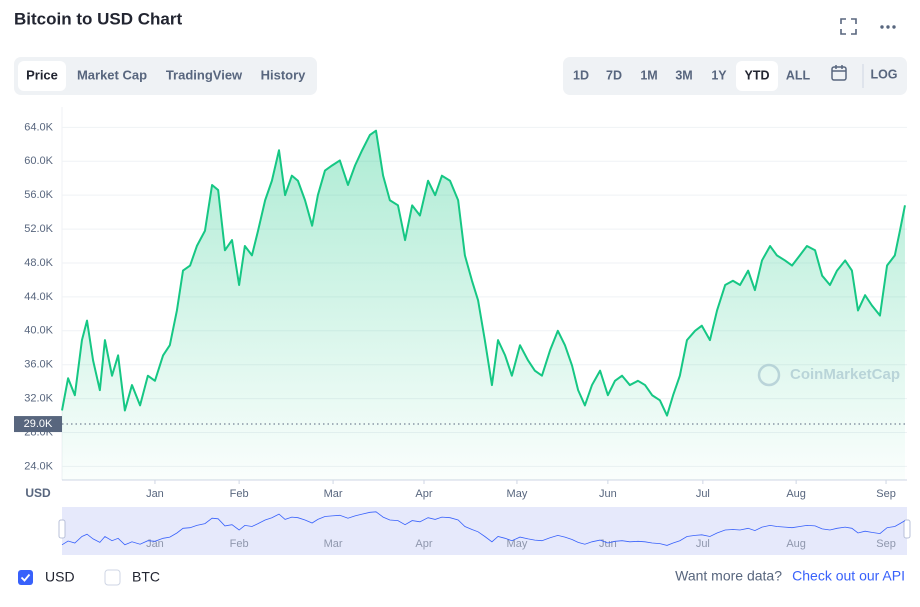  Describe the element at coordinates (886, 494) in the screenshot. I see `x-tick-label: Sep` at that location.